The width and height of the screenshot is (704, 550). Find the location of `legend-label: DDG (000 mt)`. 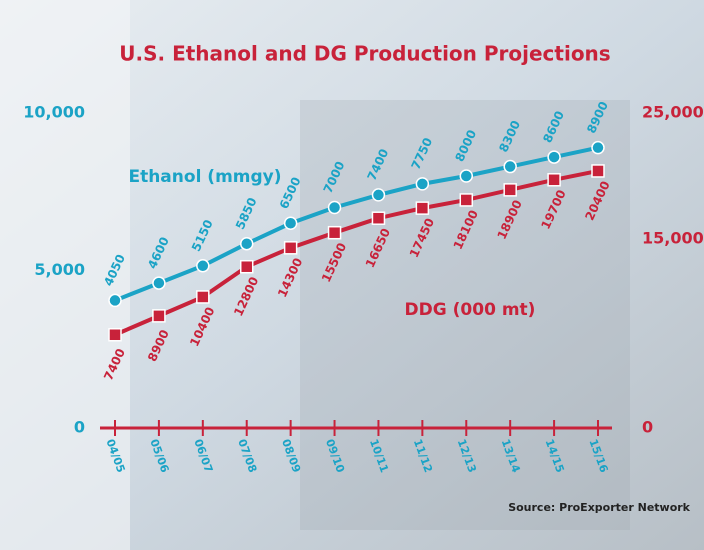

legend-label: DDG (000 mt) is located at coordinates (470, 310).